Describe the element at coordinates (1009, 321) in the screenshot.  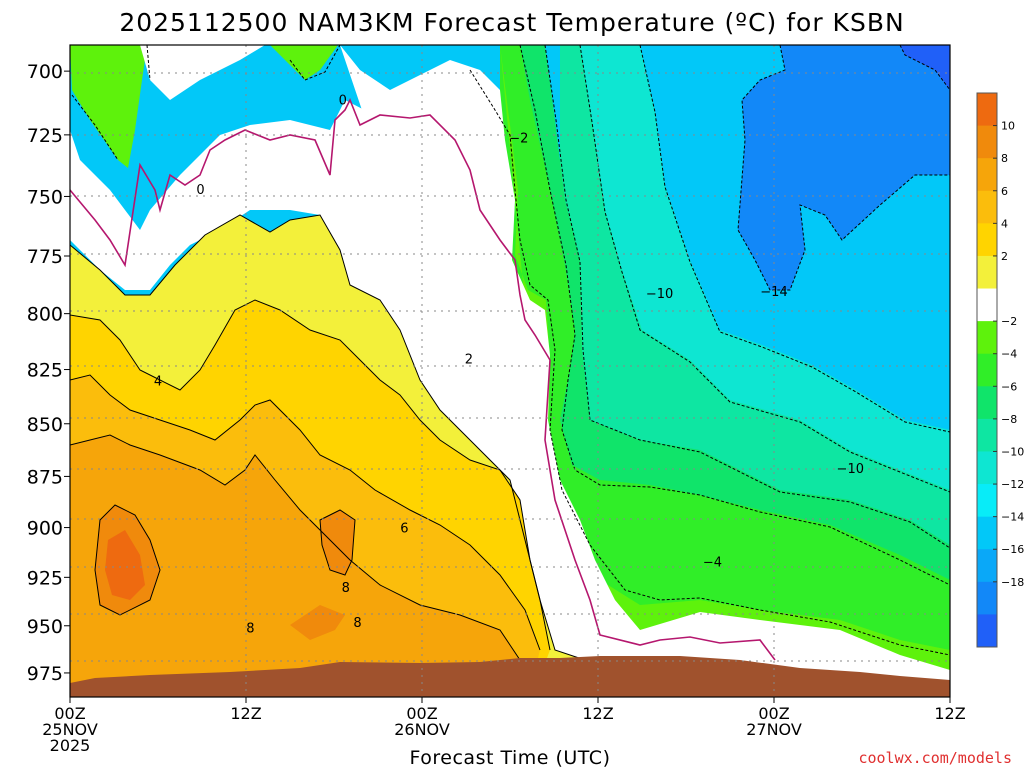
I see `colorbar-label: −2` at that location.